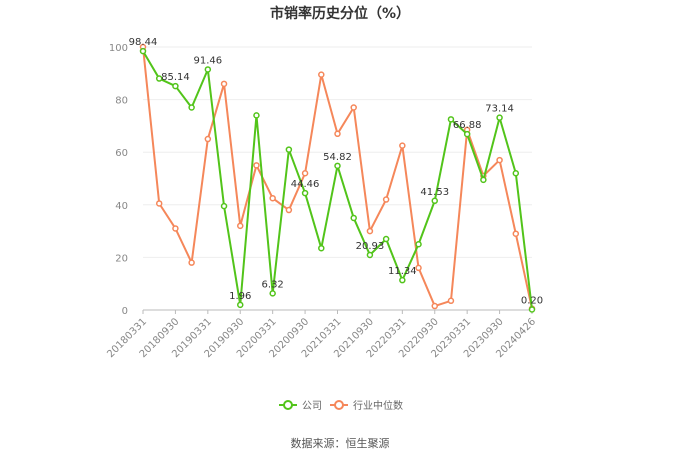 This screenshot has width=680, height=460. What do you see at coordinates (434, 192) in the screenshot?
I see `data-label: 41.53` at bounding box center [434, 192].